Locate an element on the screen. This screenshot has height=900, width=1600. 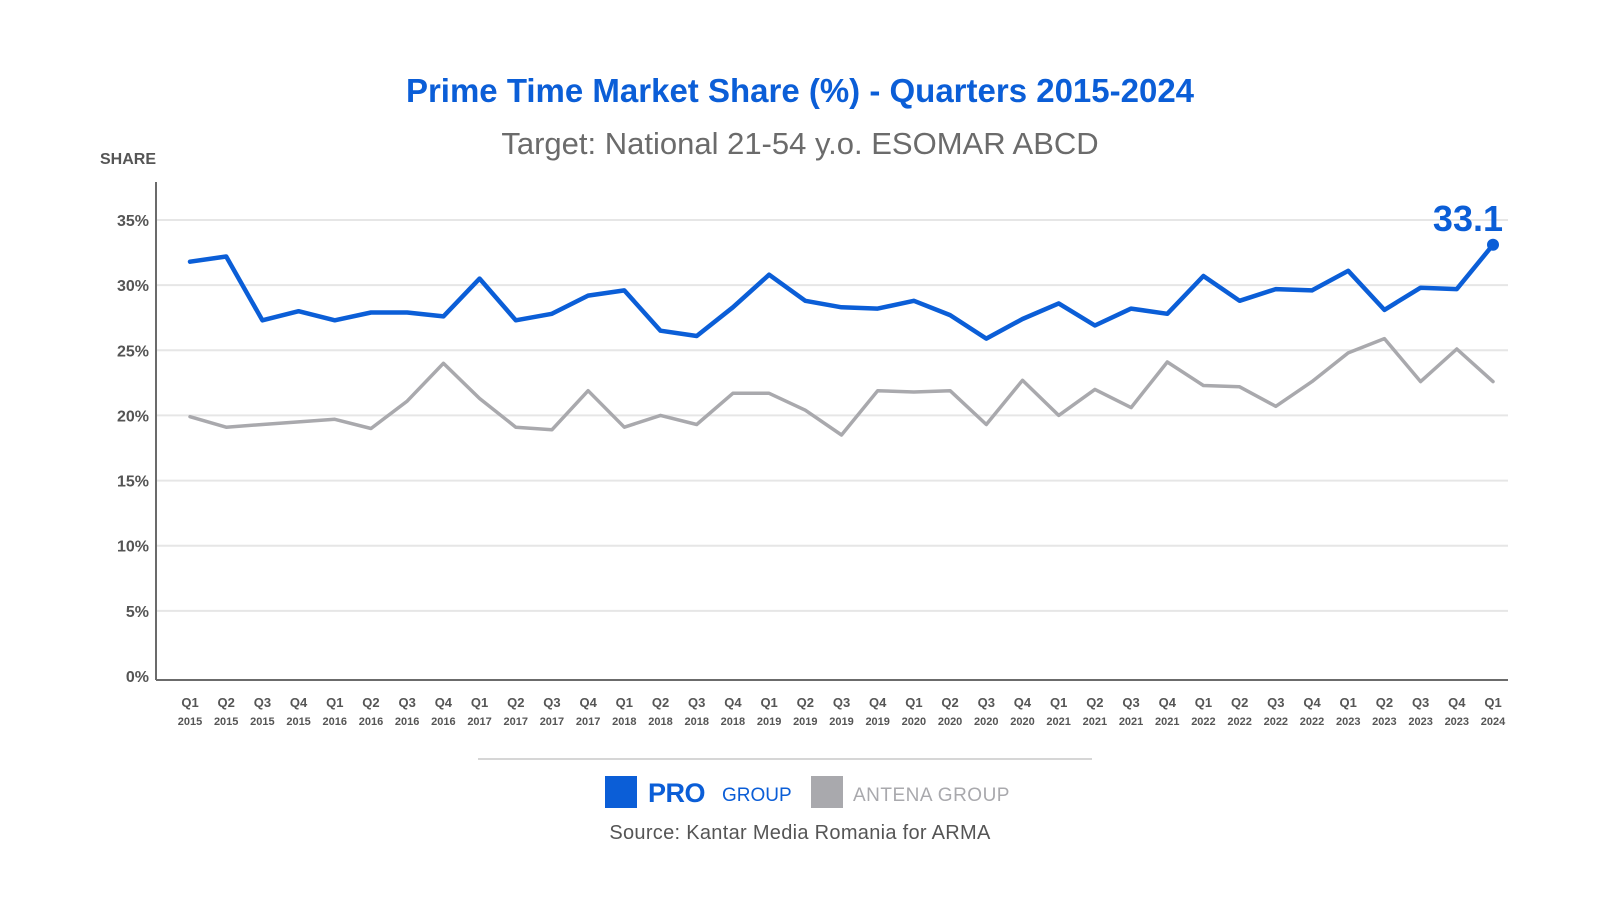
pro-group-swatch is located at coordinates (621, 792).